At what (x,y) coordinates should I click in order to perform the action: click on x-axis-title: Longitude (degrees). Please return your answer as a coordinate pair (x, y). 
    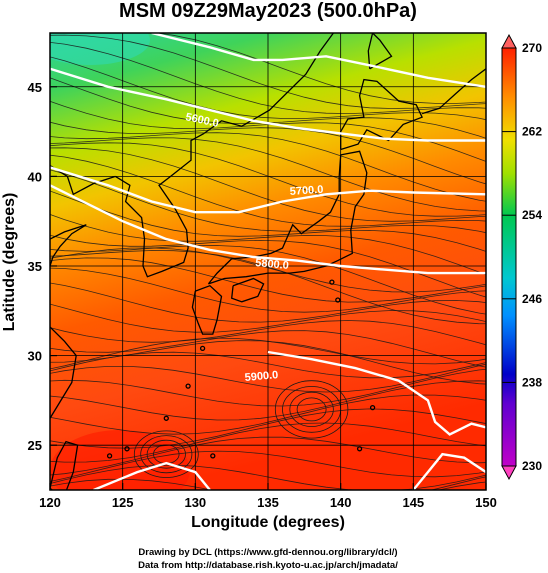
    Looking at the image, I should click on (268, 522).